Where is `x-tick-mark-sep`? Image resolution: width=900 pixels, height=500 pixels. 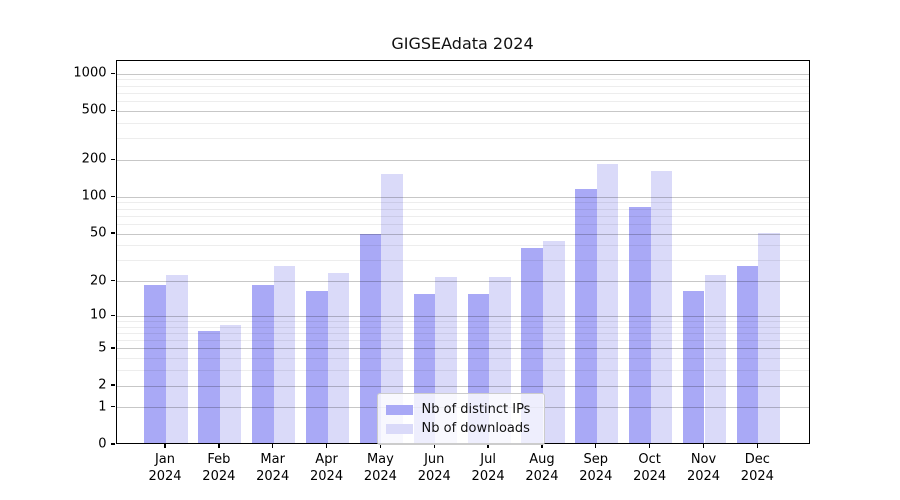
x-tick-mark-sep is located at coordinates (596, 446).